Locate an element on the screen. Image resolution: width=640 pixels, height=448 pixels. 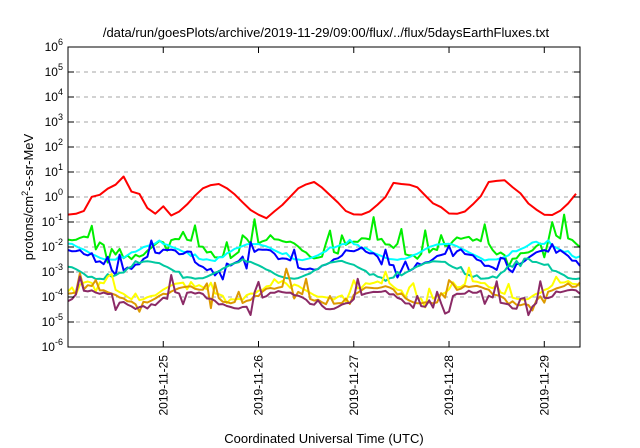
y-tick-label: 10⁰ is located at coordinates (54, 195).